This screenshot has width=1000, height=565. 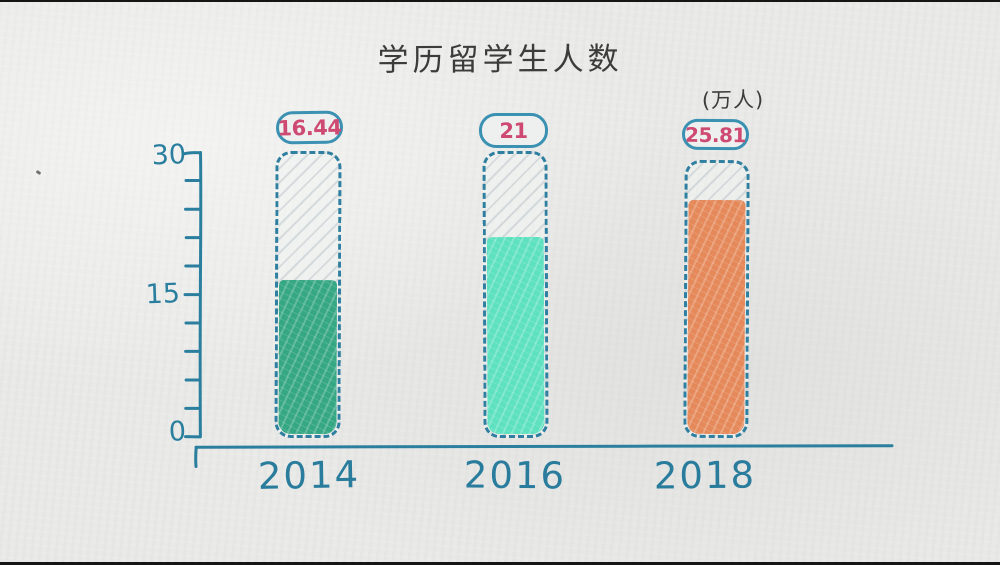 I want to click on y-axis-ticks, so click(x=192, y=294).